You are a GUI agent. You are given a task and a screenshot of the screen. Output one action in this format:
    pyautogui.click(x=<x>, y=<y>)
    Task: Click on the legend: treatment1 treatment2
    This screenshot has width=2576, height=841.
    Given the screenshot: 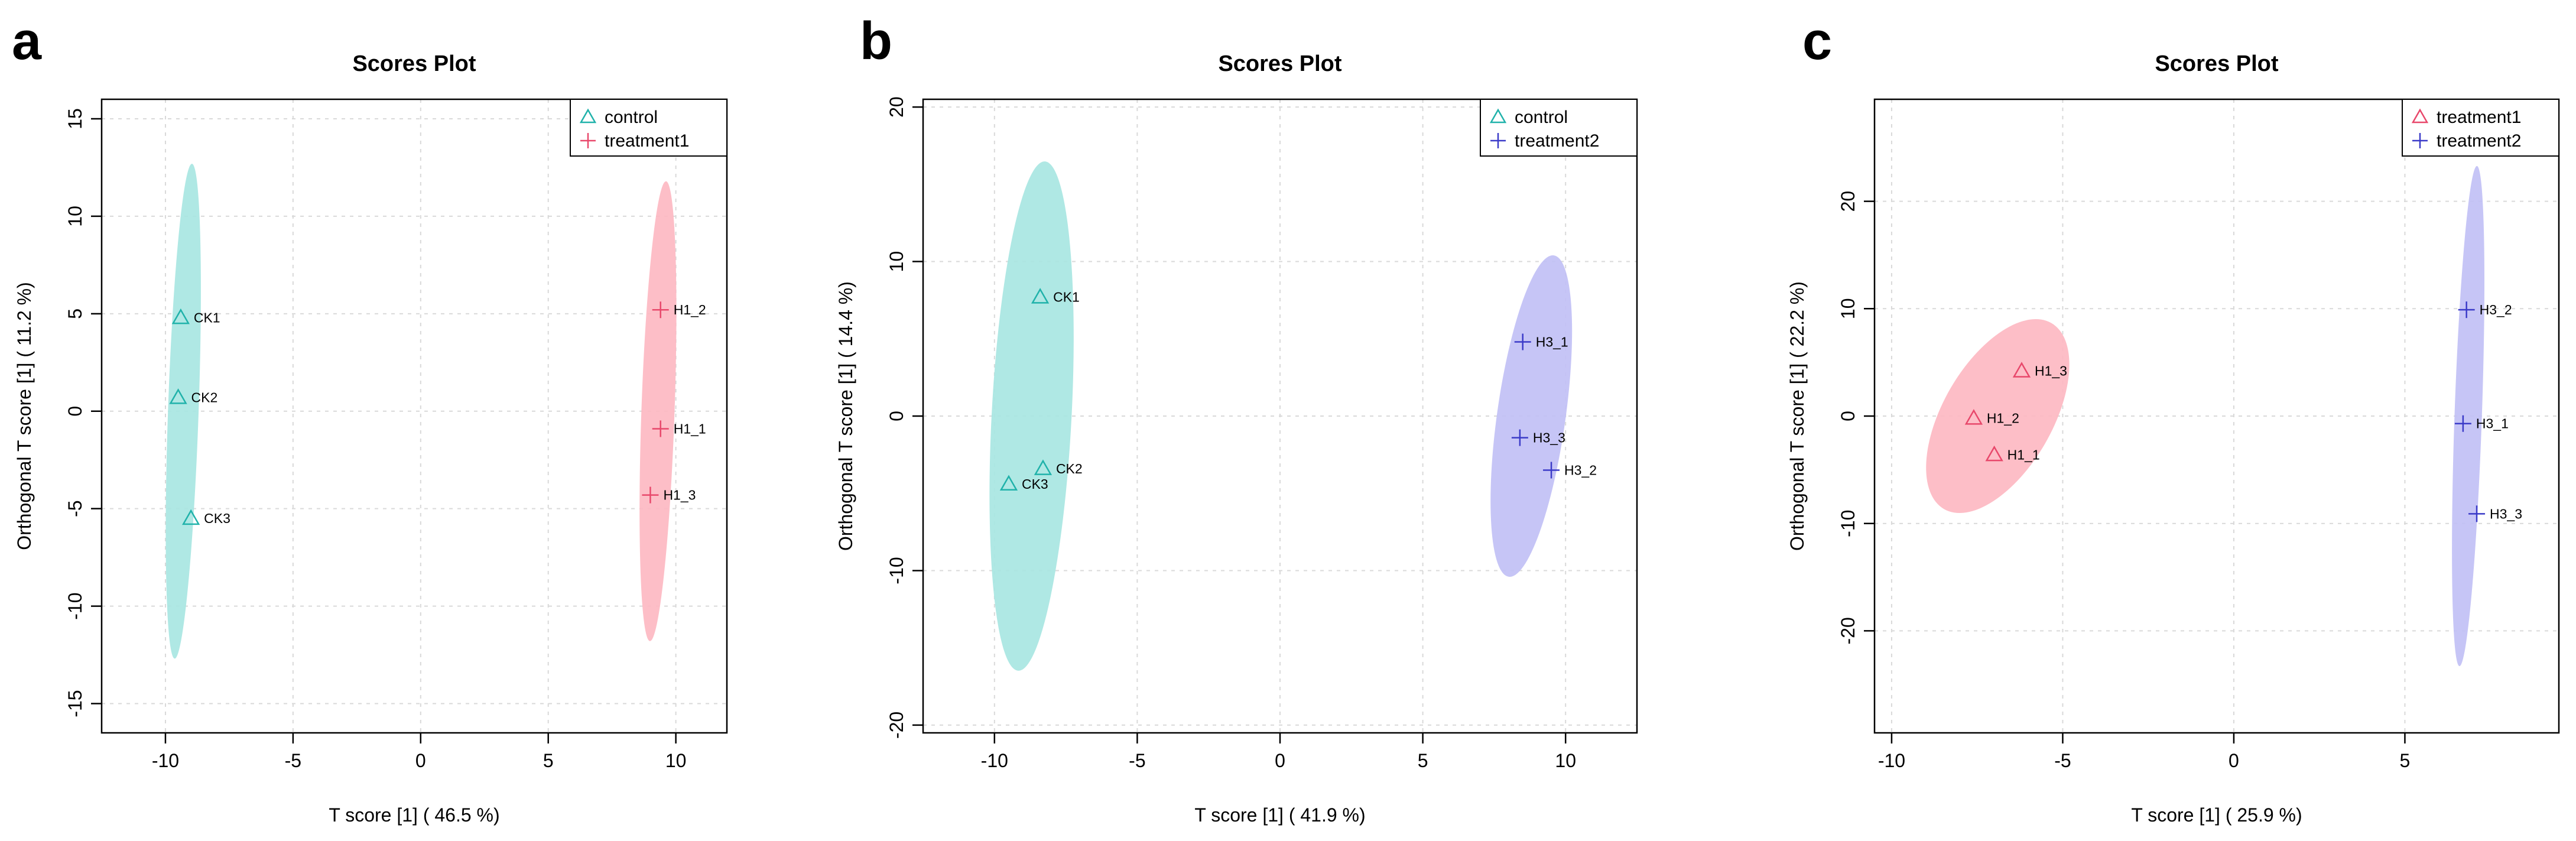 What is the action you would take?
    pyautogui.click(x=2480, y=128)
    